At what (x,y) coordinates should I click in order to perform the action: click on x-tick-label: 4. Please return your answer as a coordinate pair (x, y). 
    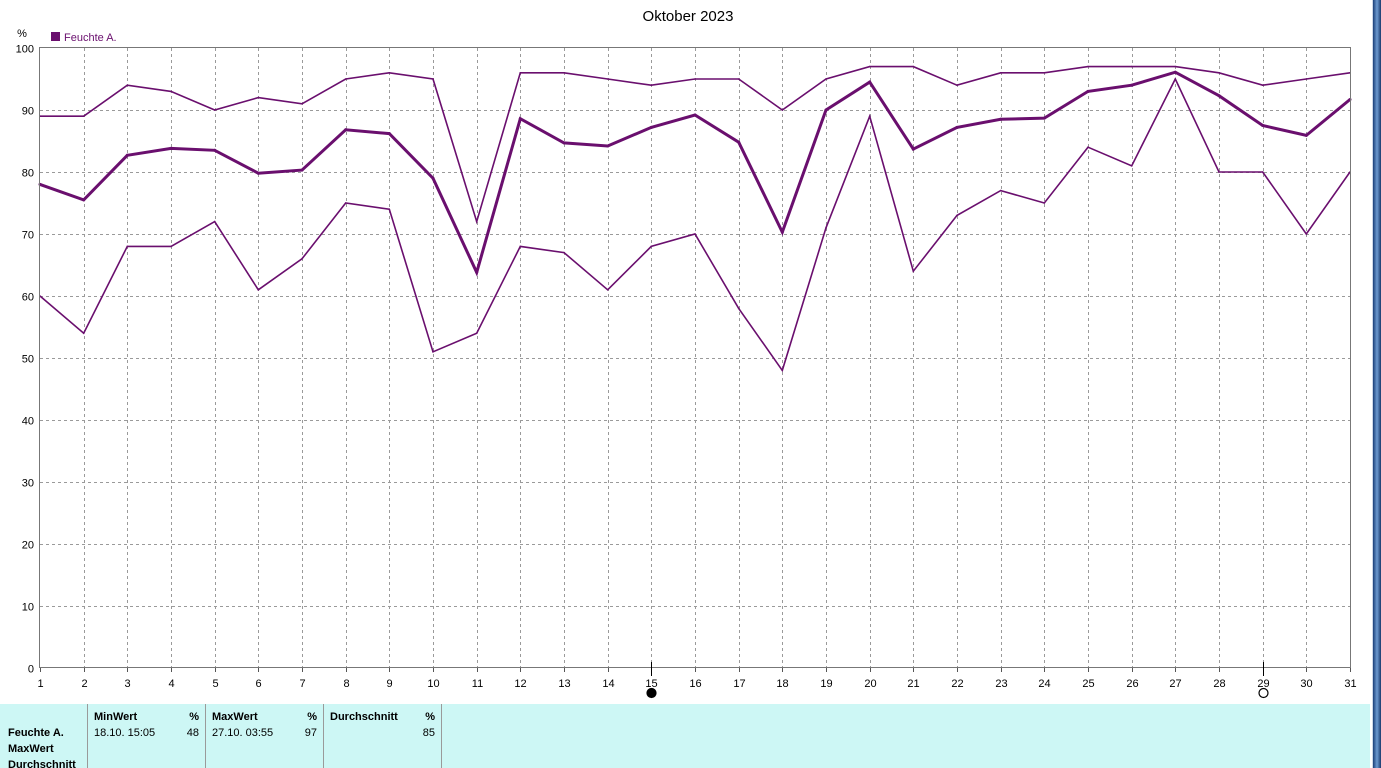
    Looking at the image, I should click on (171, 684).